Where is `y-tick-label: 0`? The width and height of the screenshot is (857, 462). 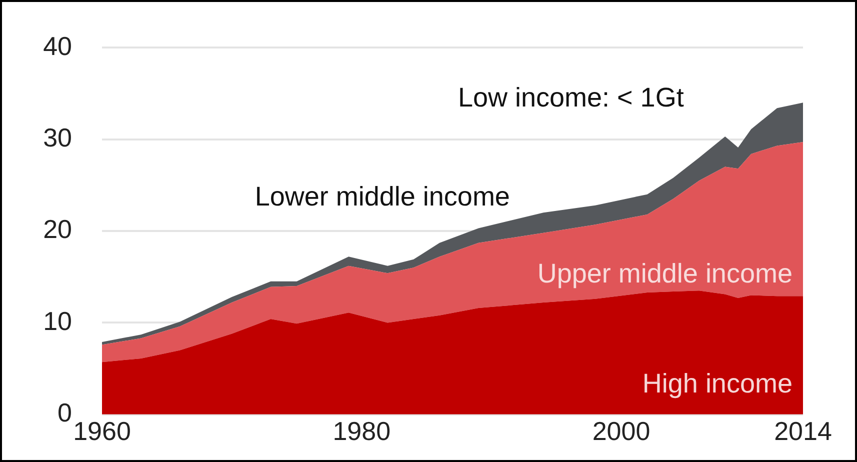 y-tick-label: 0 is located at coordinates (65, 413).